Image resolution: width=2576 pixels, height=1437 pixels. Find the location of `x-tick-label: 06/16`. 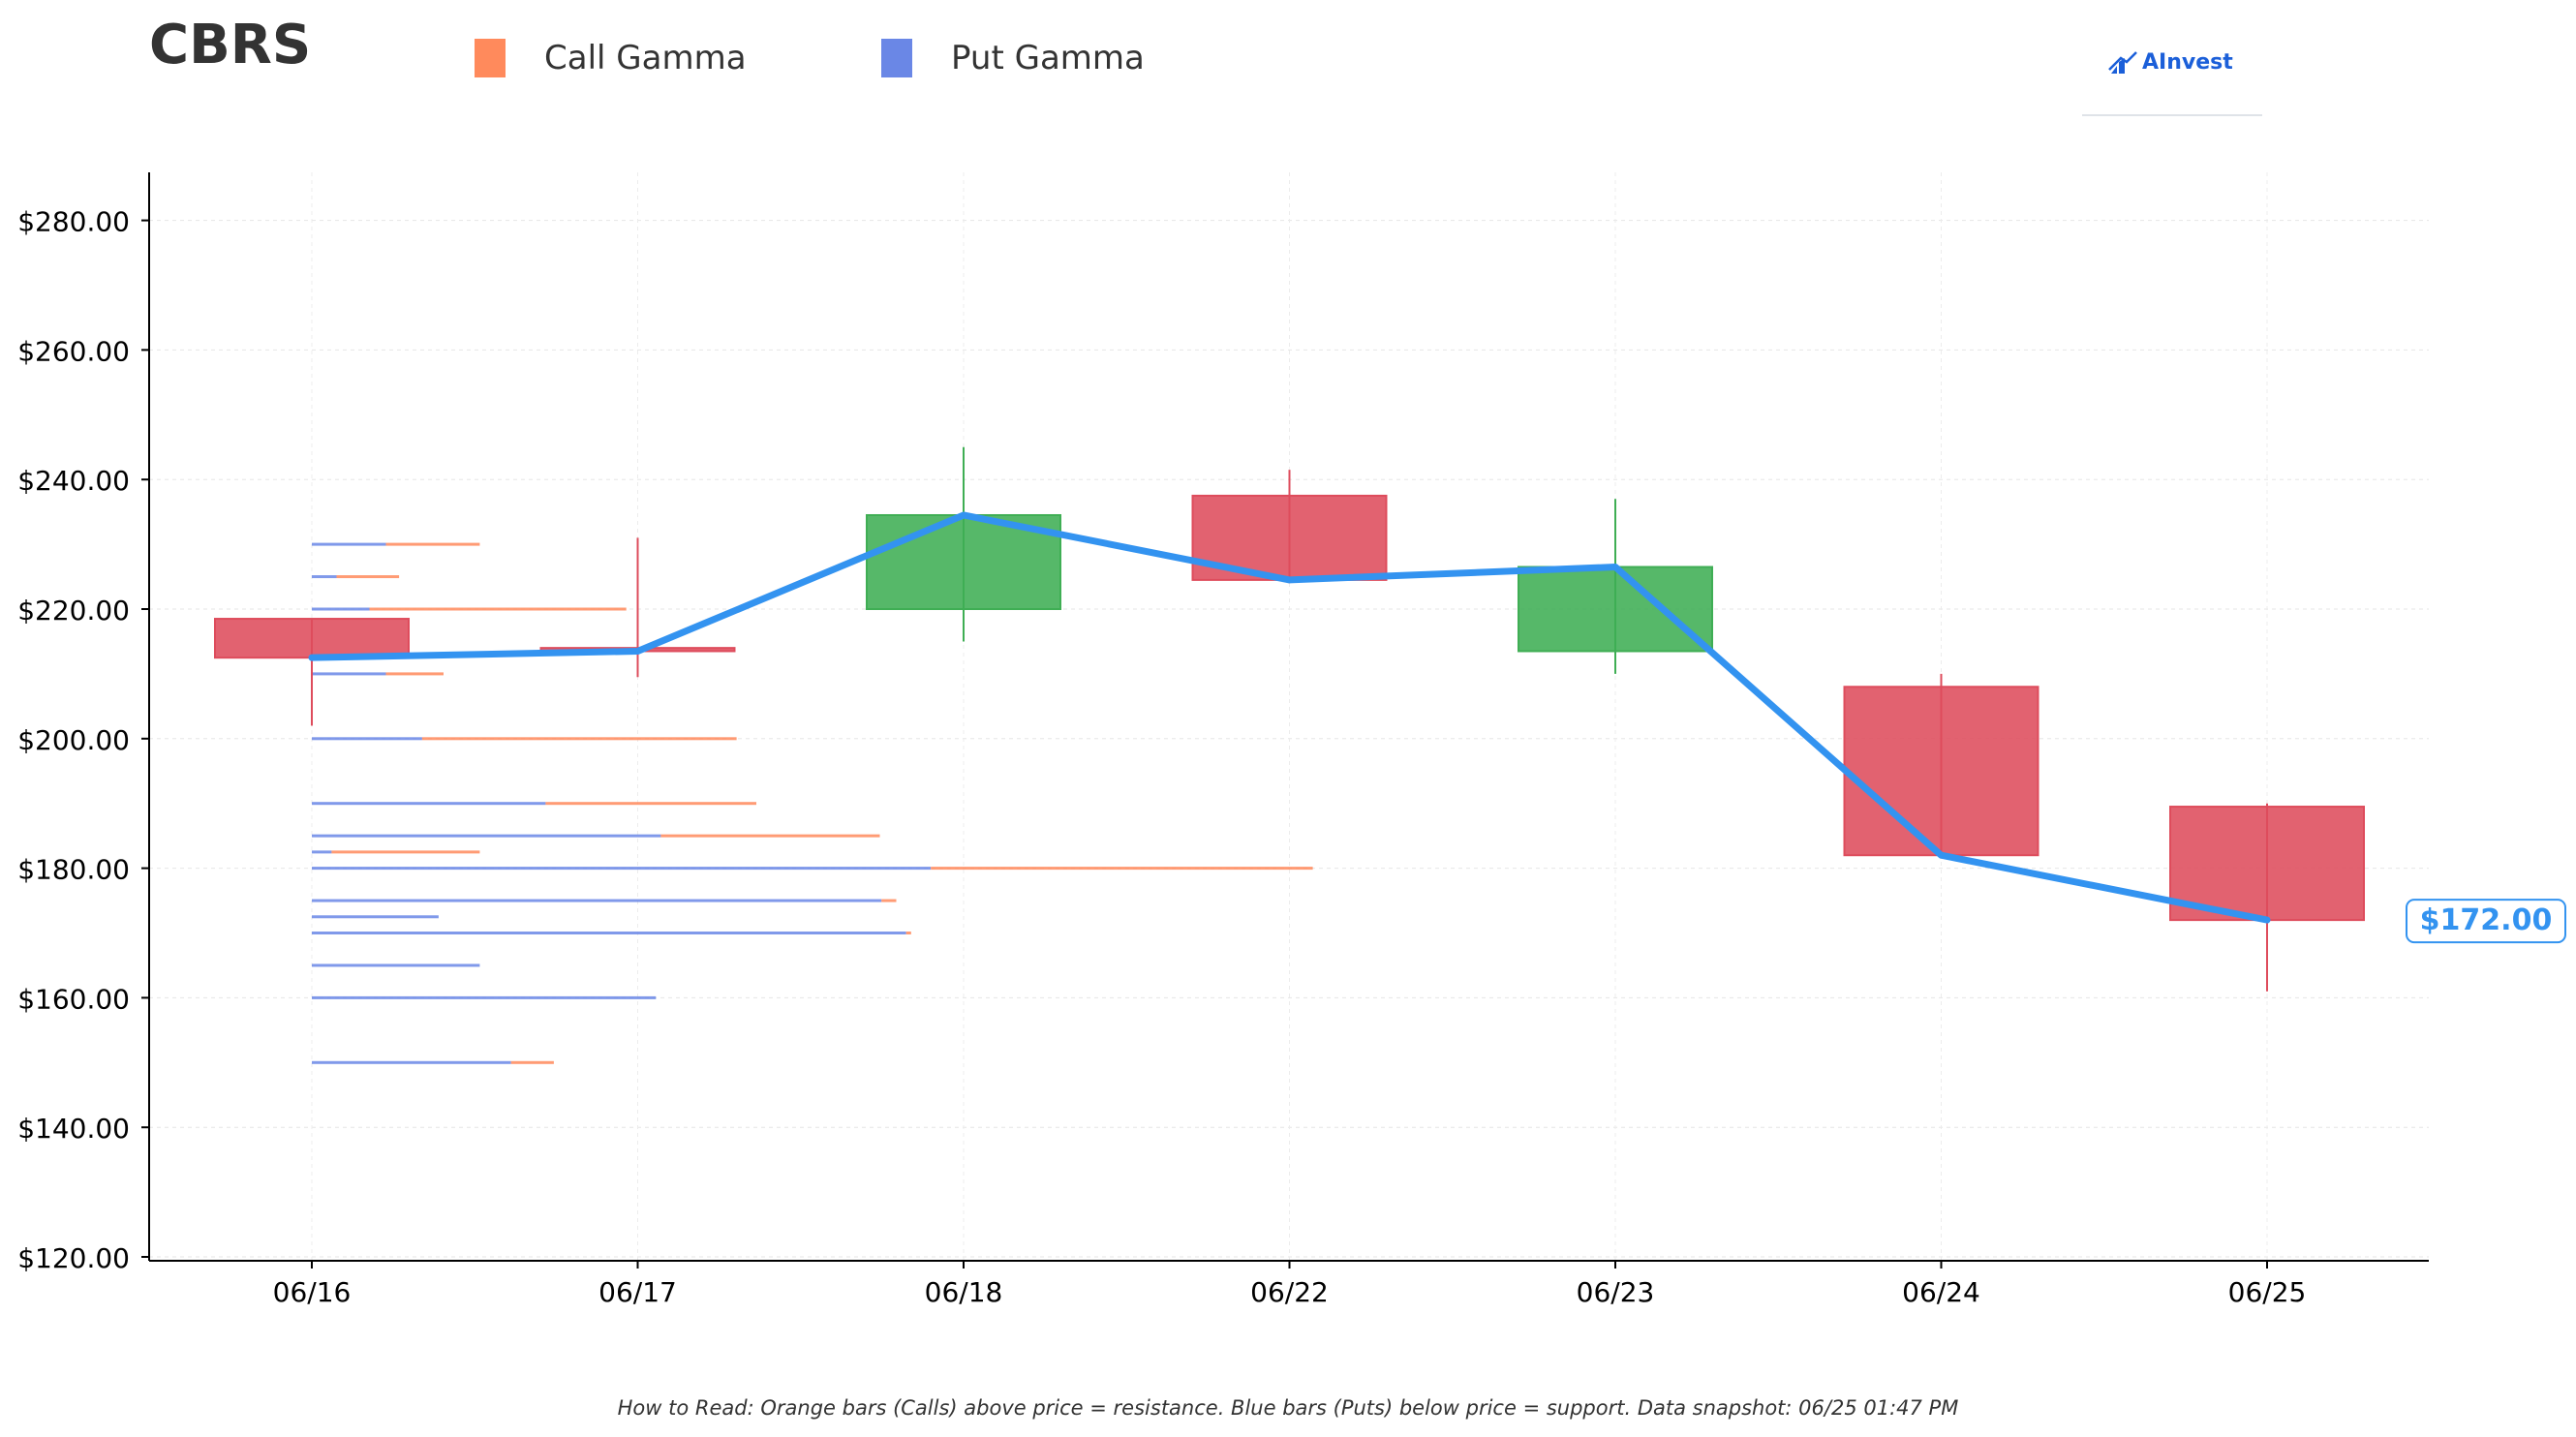

x-tick-label: 06/16 is located at coordinates (312, 1292).